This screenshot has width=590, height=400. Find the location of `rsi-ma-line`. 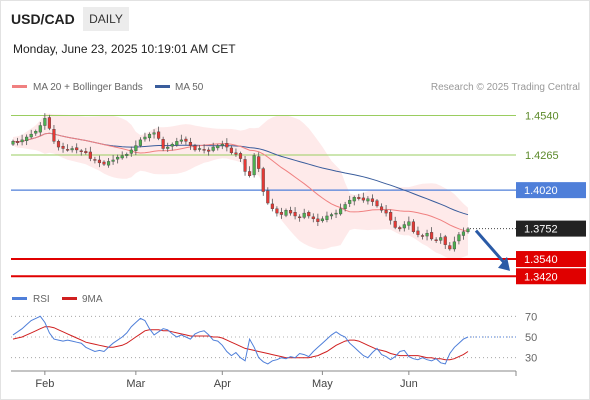

rsi-ma-line is located at coordinates (240, 343).